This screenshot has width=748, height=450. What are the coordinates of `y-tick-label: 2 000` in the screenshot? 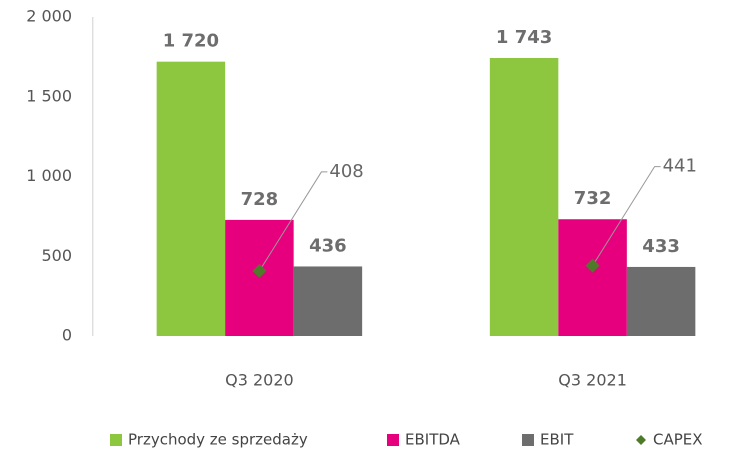 It's located at (49, 16).